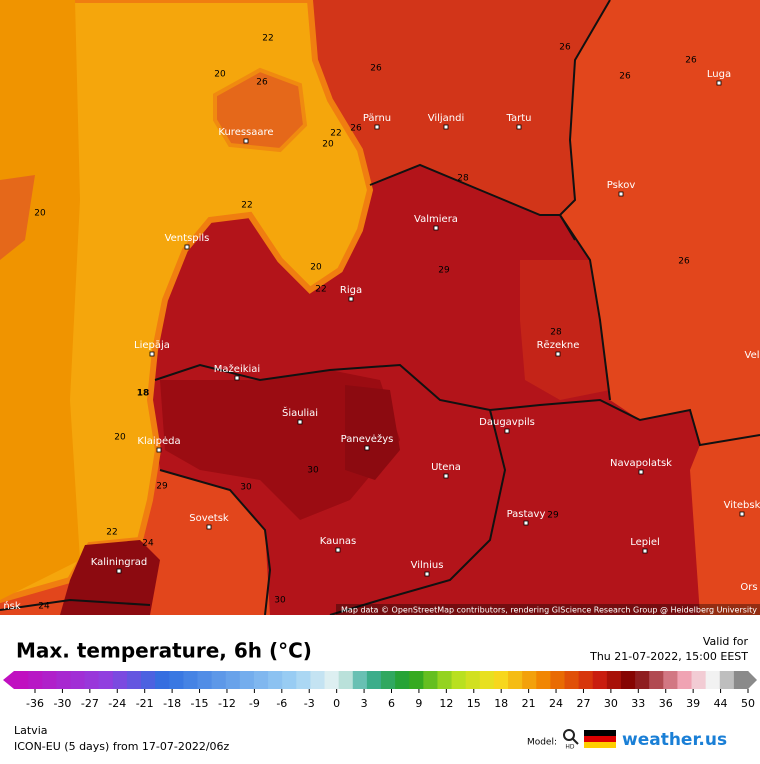 This screenshot has width=760, height=764. I want to click on region: Latvia, so click(31, 730).